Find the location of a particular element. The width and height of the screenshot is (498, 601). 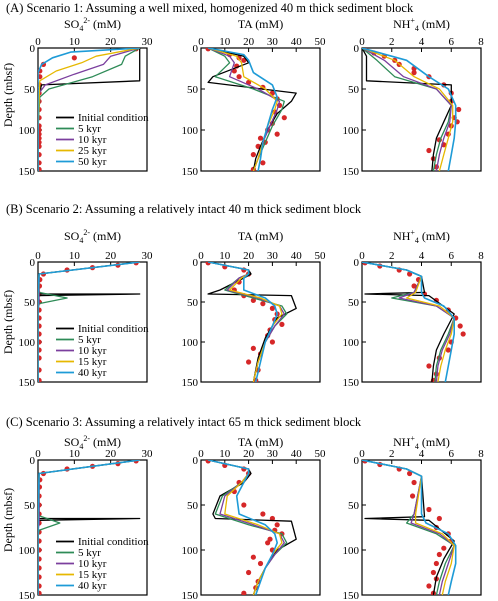

depth-axis-label-row-a: Depth (mbsf) is located at coordinates (8, 95).